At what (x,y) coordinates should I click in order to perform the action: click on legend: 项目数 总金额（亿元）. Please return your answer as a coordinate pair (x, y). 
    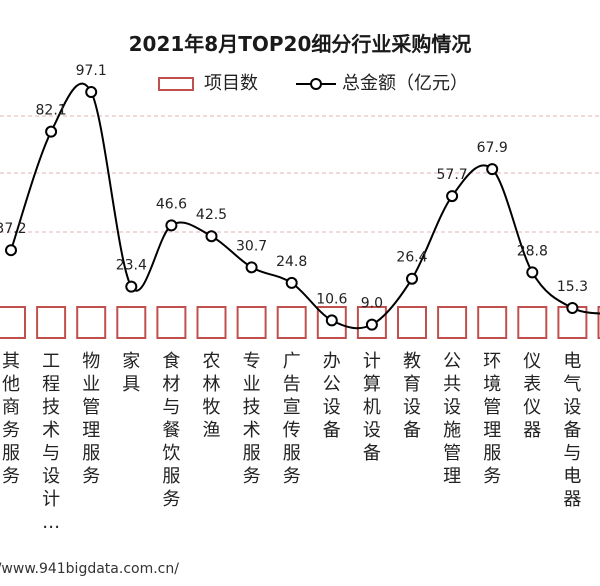
    Looking at the image, I should click on (300, 84).